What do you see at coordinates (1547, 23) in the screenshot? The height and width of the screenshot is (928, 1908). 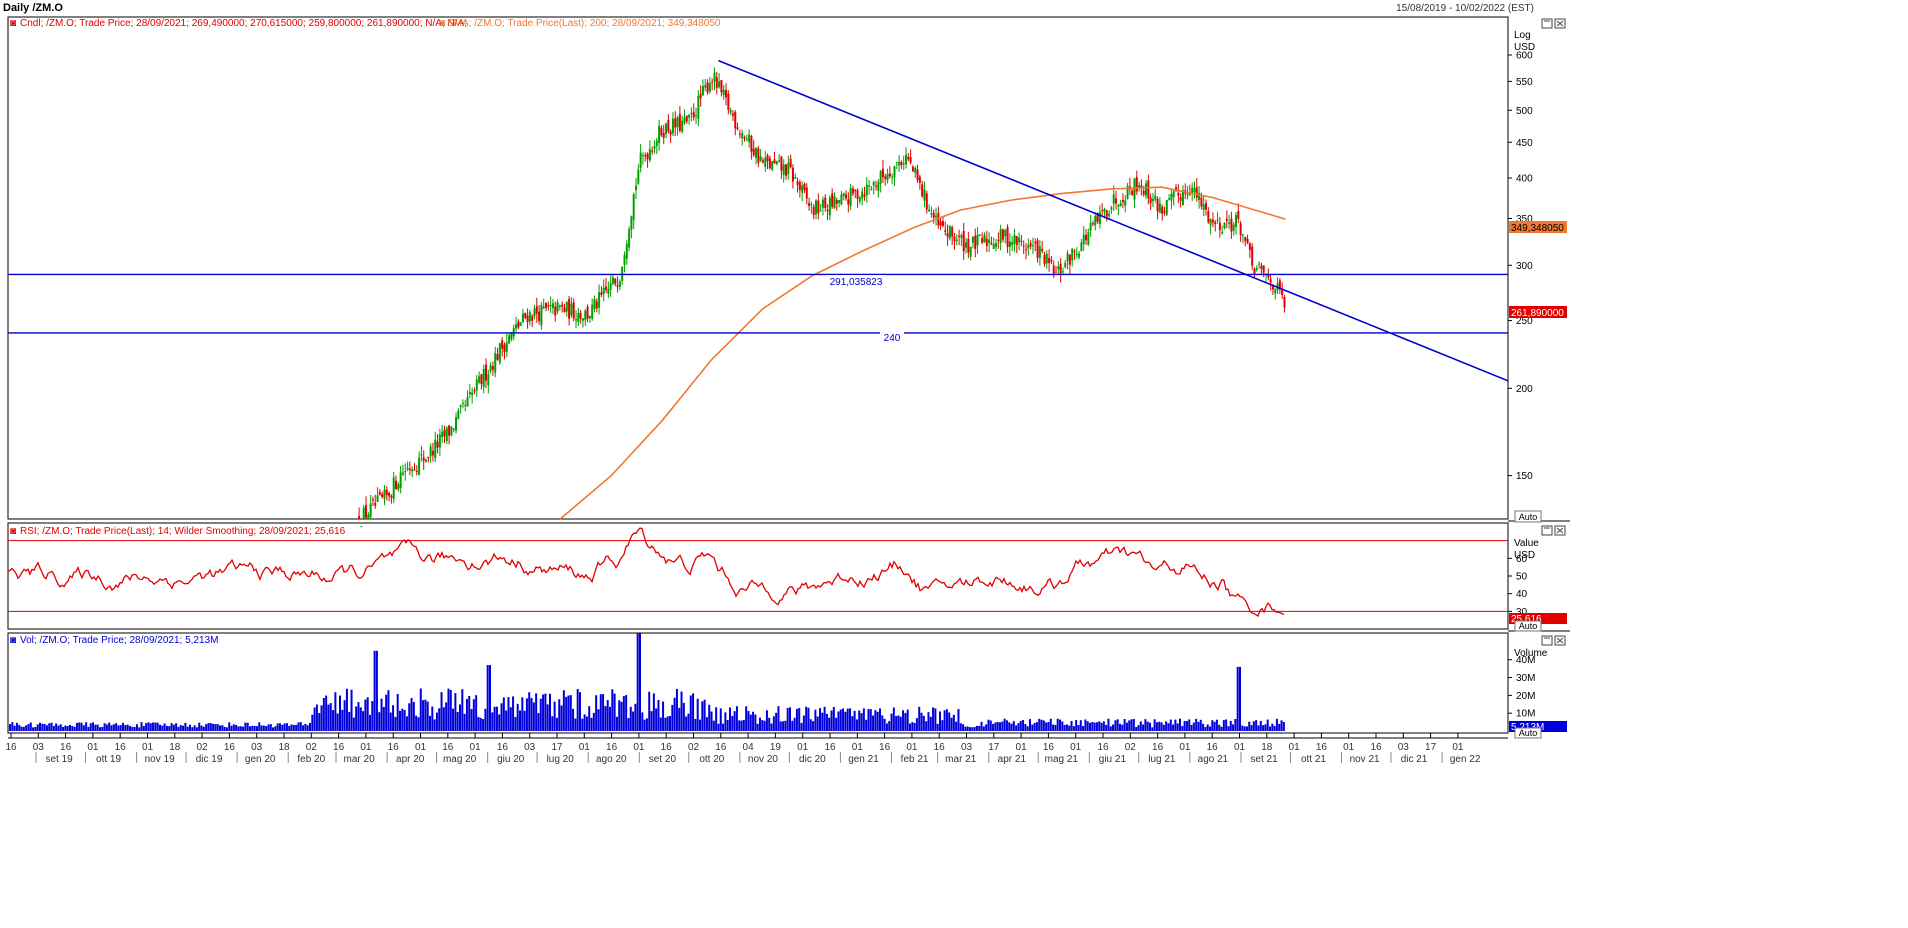 I see `window-icon` at bounding box center [1547, 23].